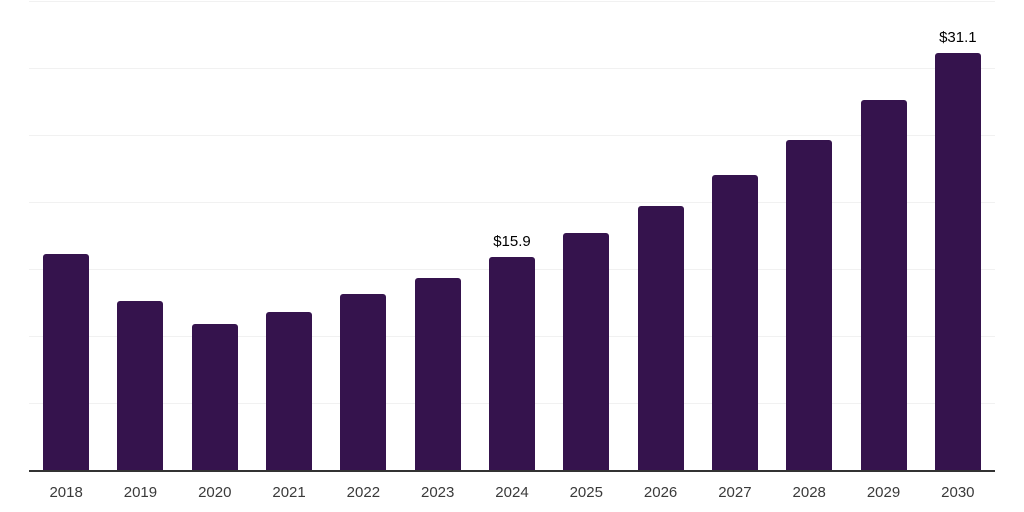 This screenshot has width=1024, height=512. I want to click on bar-2023, so click(437, 374).